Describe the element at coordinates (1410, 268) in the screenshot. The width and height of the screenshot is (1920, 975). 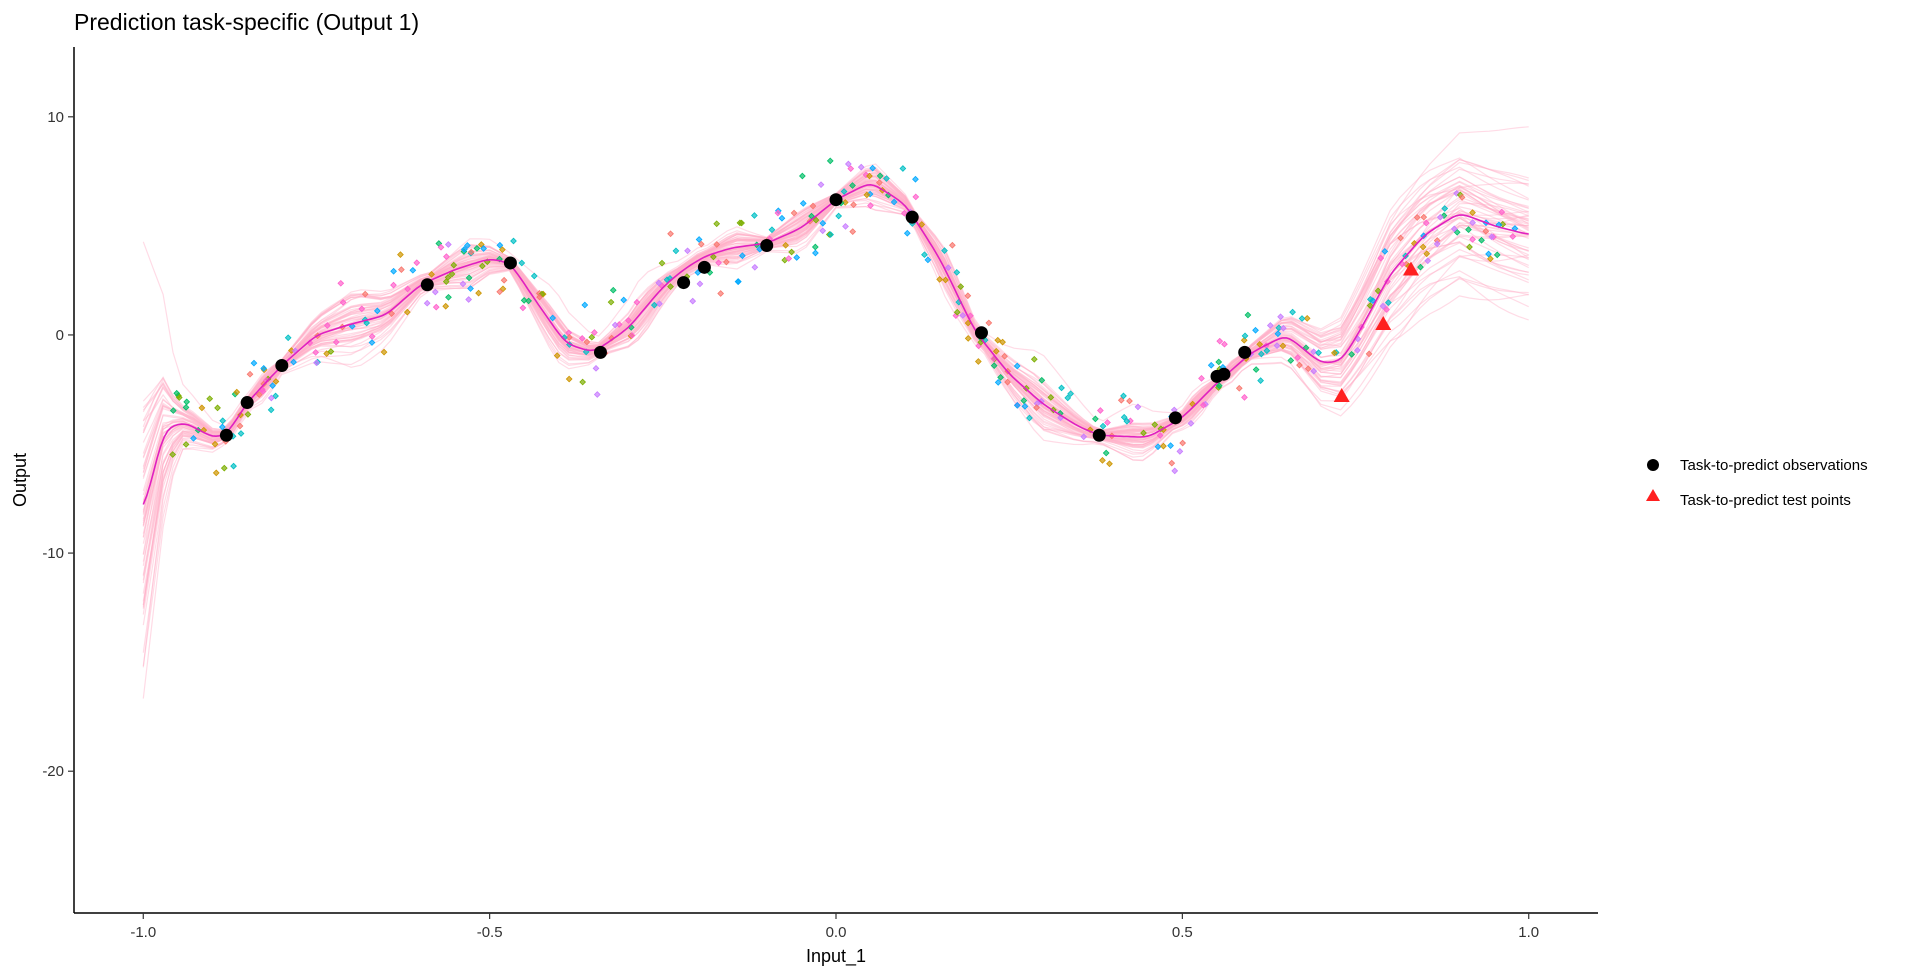
I see `test-point` at that location.